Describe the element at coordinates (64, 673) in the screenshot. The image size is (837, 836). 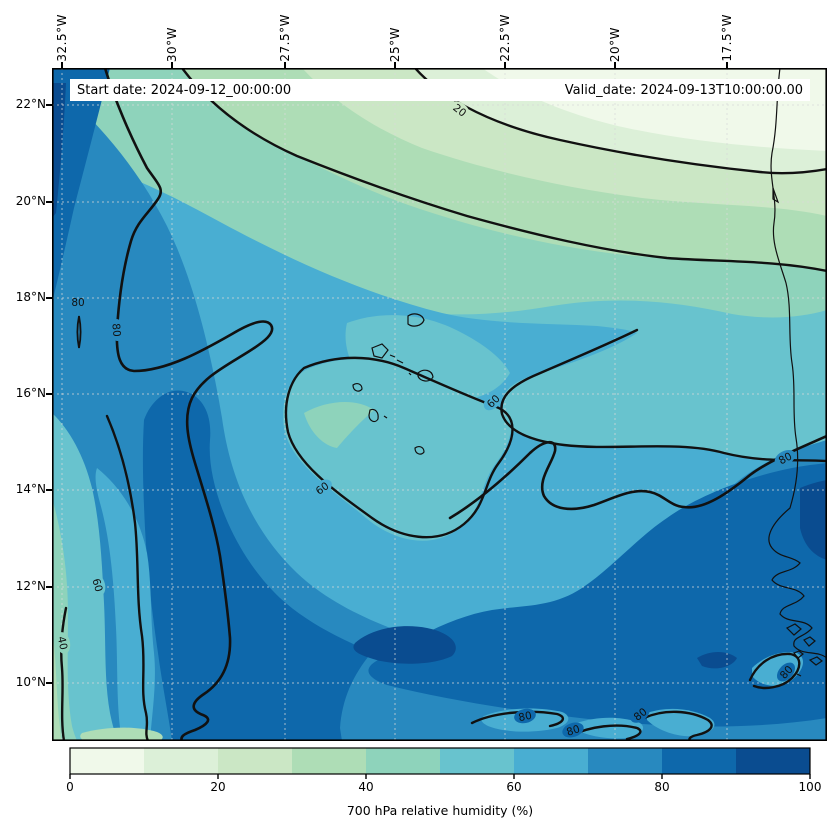
I see `contour-line-40-left` at that location.